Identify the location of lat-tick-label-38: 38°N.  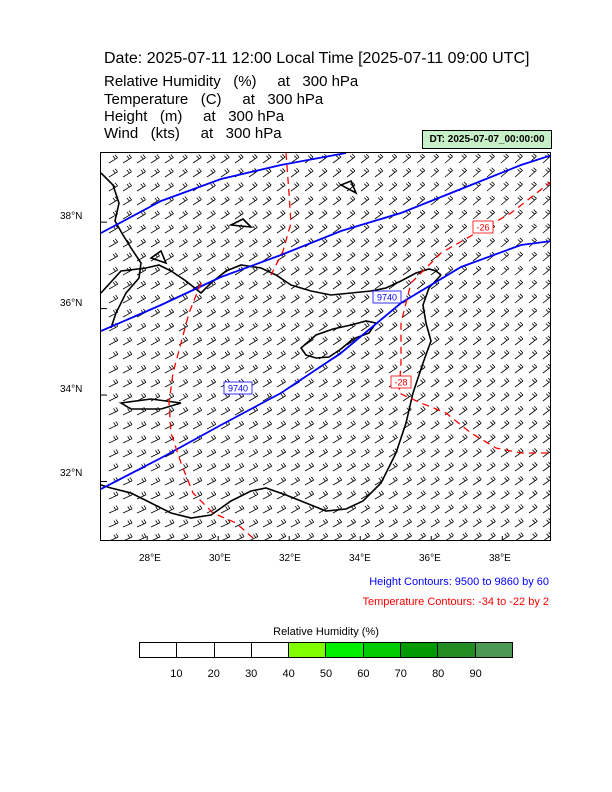
(71, 216).